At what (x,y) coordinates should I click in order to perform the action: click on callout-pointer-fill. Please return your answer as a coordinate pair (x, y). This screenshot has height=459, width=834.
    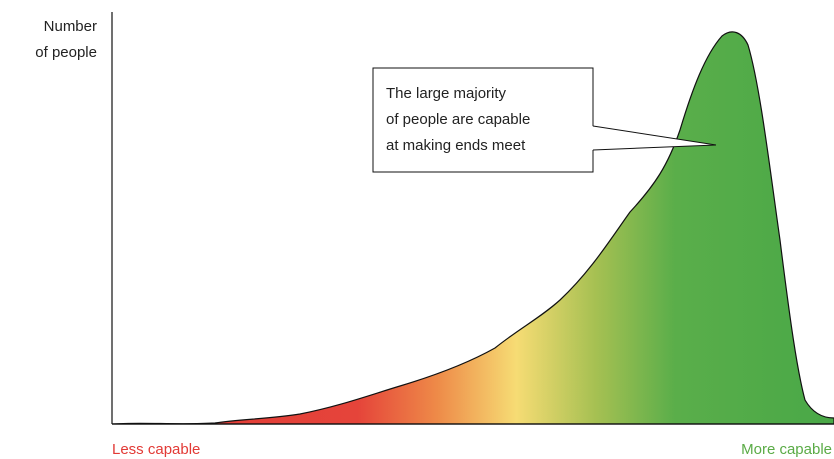
    Looking at the image, I should click on (654, 138).